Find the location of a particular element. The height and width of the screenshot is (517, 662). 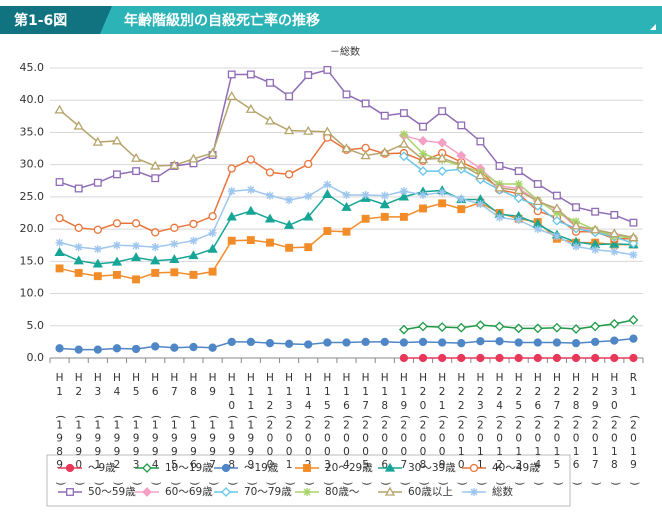

legend-label: 50～59歳 is located at coordinates (112, 492).